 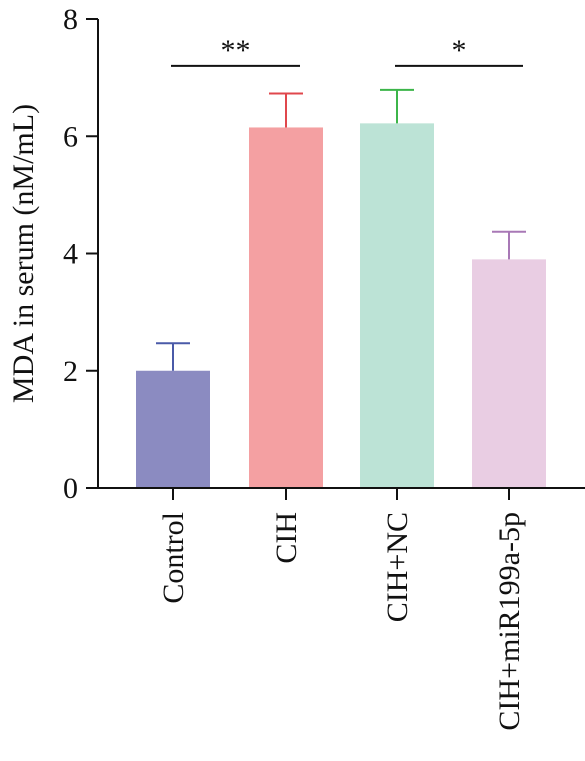 I want to click on y-tick-label: 2, so click(x=70, y=371).